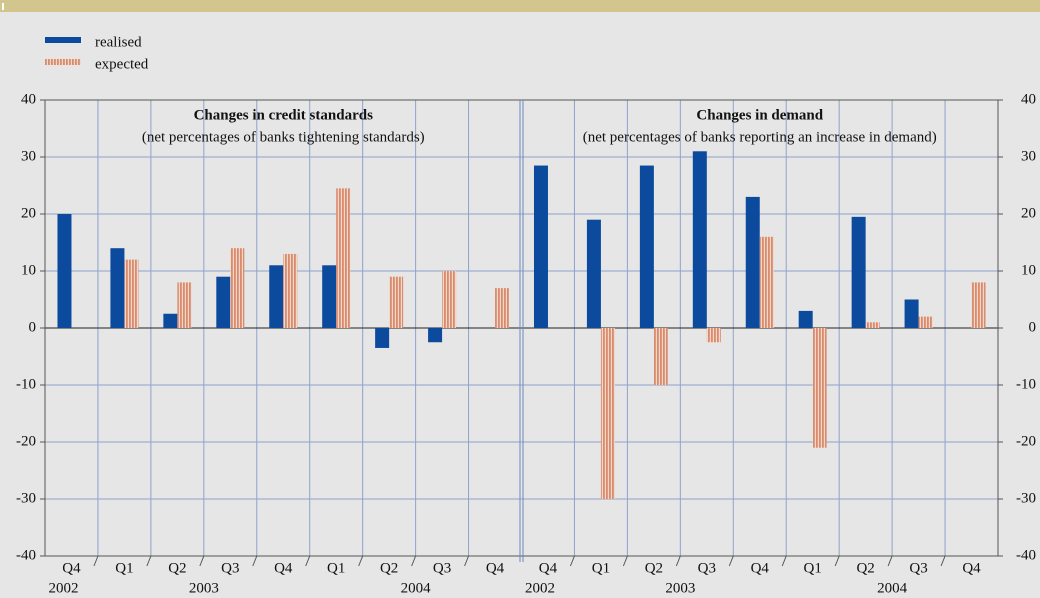 This screenshot has width=1040, height=598. What do you see at coordinates (28, 270) in the screenshot?
I see `y-tick-label: 10` at bounding box center [28, 270].